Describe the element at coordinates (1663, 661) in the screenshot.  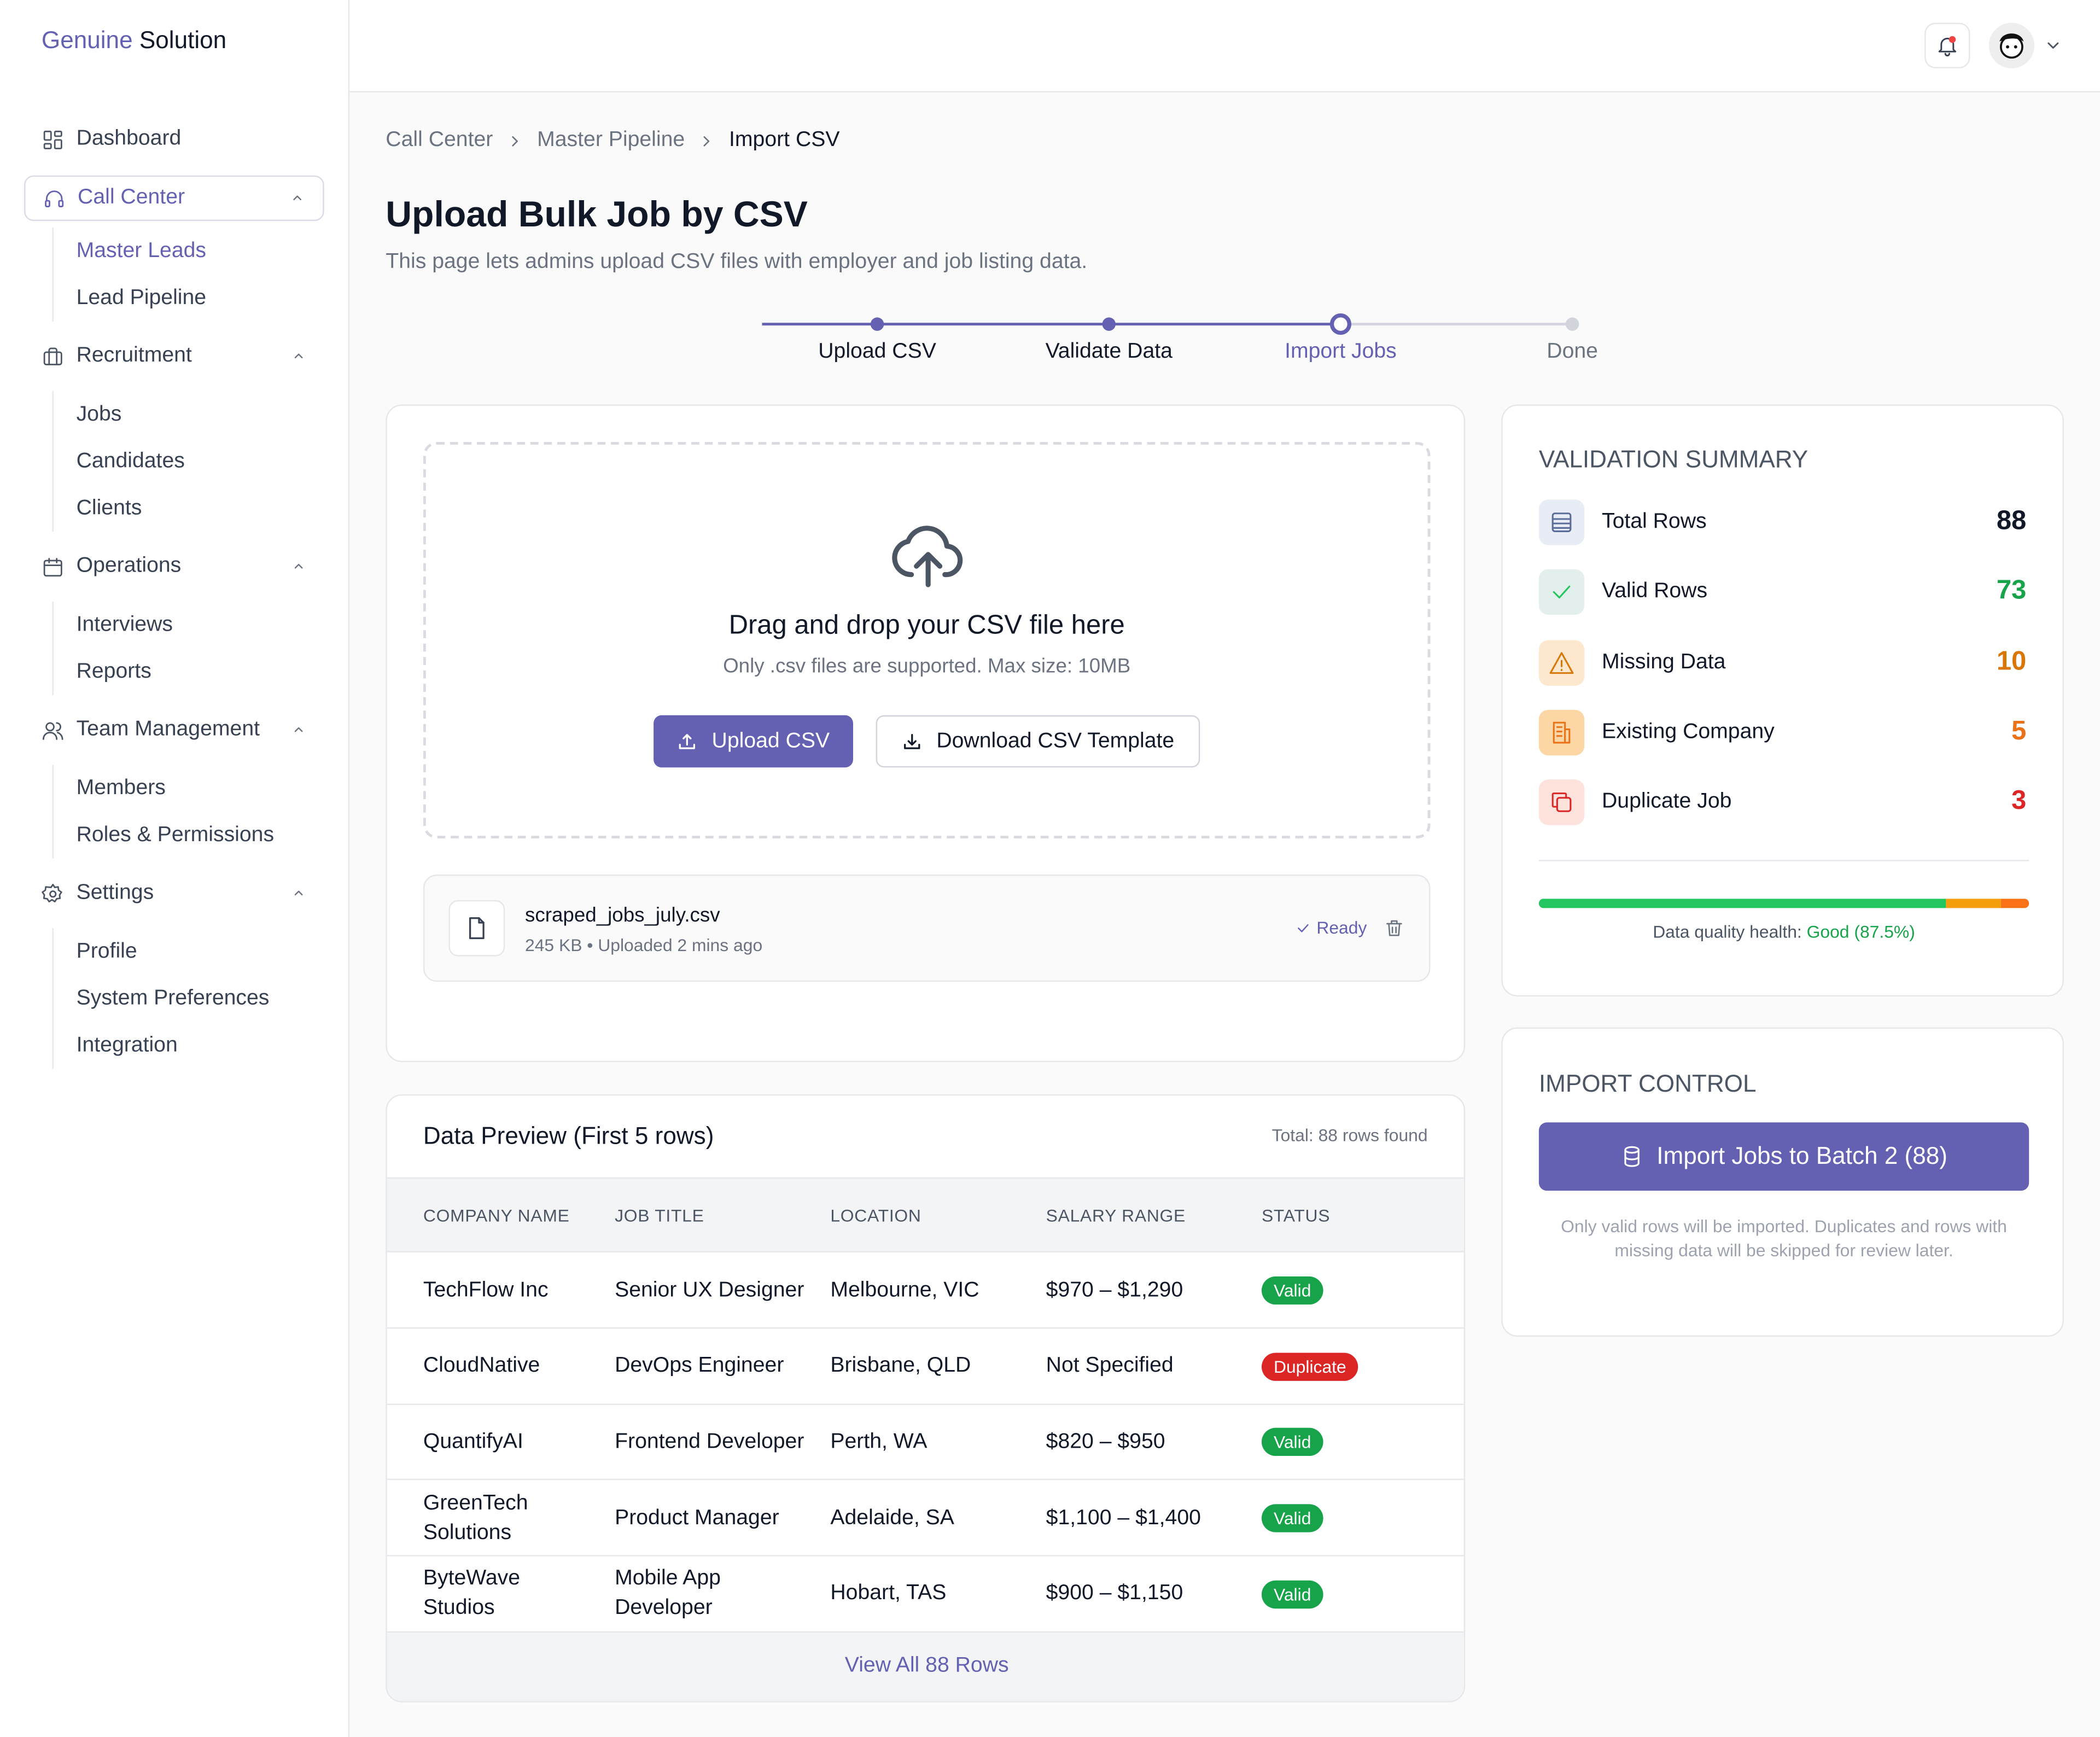
I see `summary-label: Missing Data` at that location.